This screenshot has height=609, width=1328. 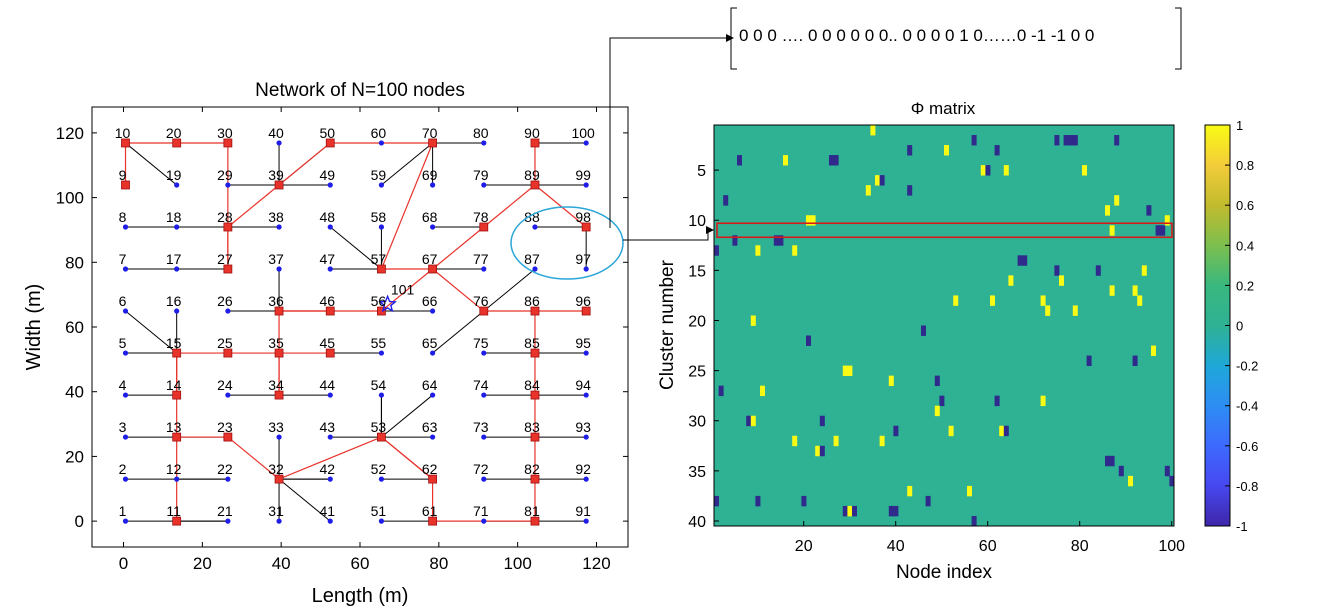 What do you see at coordinates (276, 511) in the screenshot?
I see `node-label: 31` at bounding box center [276, 511].